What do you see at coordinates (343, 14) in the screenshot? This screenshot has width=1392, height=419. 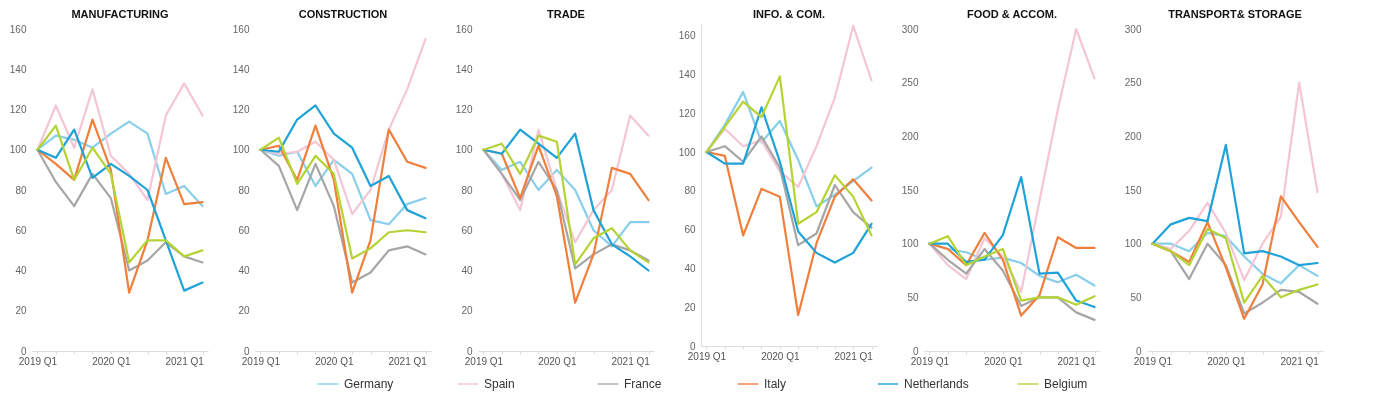 I see `chart-title: CONSTRUCTION` at bounding box center [343, 14].